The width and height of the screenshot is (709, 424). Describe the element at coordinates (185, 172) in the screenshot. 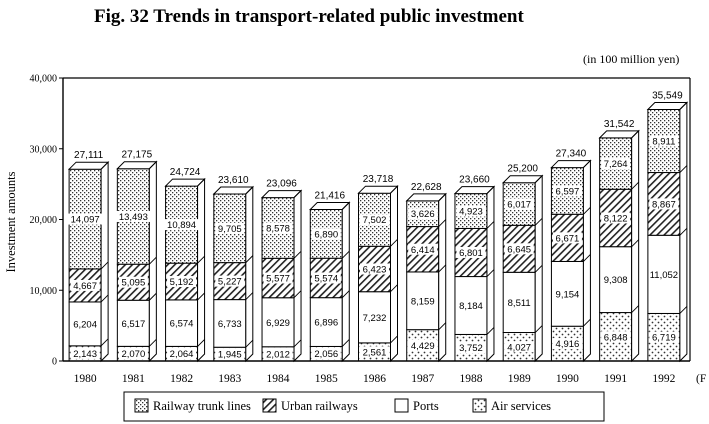

I see `bar-total-label-1982: 24,724` at that location.